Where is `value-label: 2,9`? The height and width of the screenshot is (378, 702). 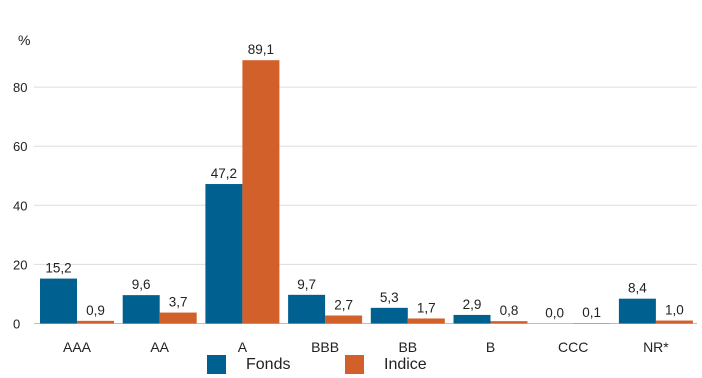 value-label: 2,9 is located at coordinates (472, 304).